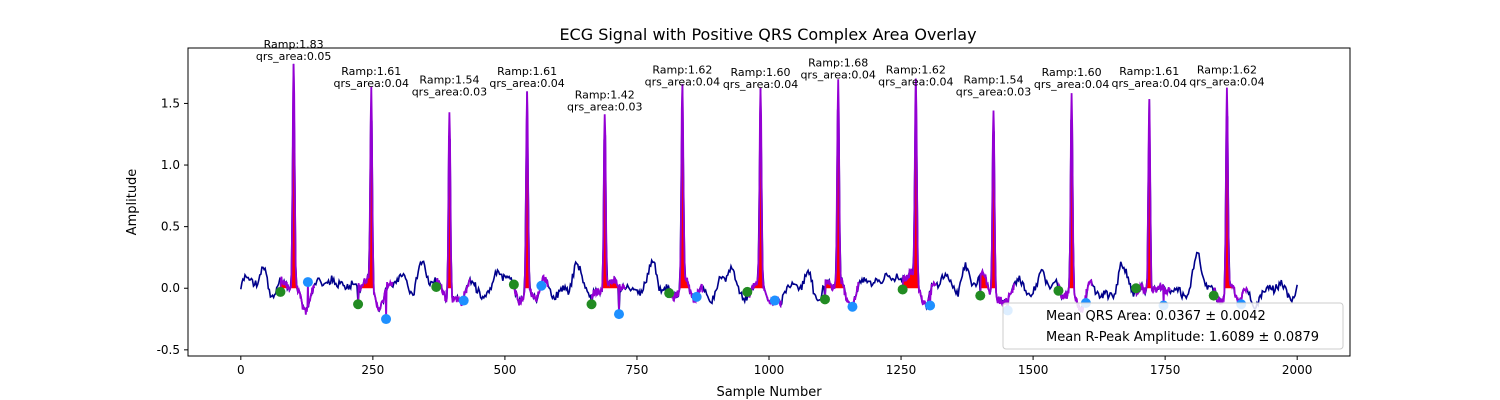  I want to click on x-tick-label: 500, so click(504, 370).